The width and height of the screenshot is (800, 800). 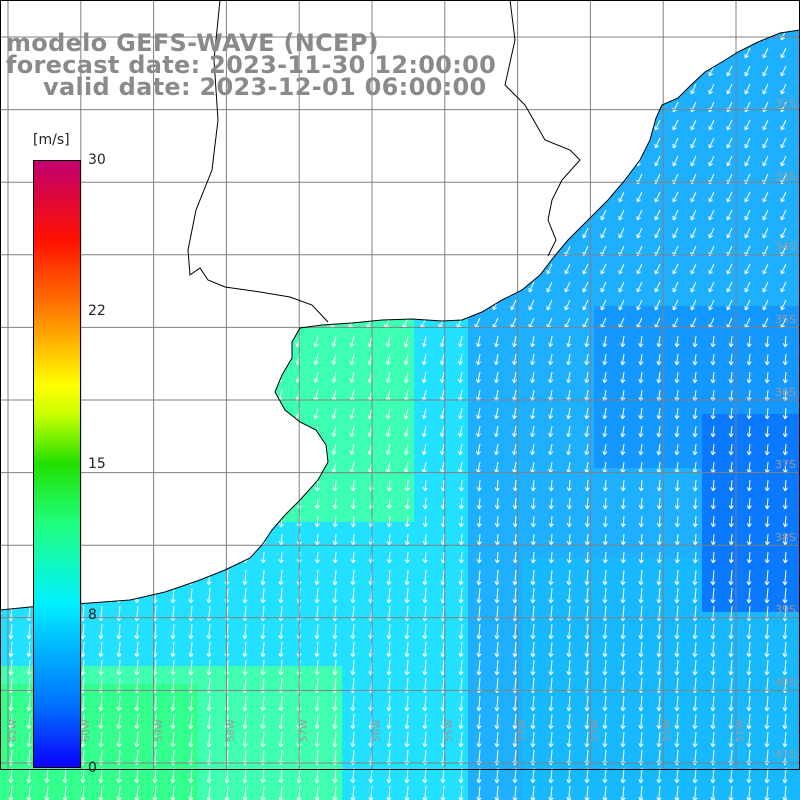 What do you see at coordinates (251, 65) in the screenshot?
I see `forecast-date: forecast date: 2023-11-30 12:00:00` at bounding box center [251, 65].